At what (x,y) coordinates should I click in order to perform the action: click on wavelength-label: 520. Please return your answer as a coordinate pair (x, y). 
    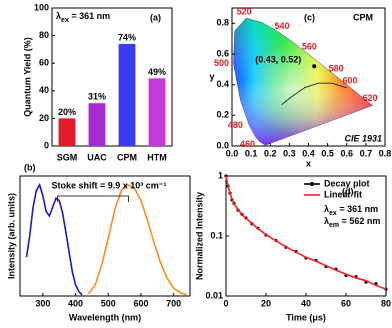
    Looking at the image, I should click on (244, 11).